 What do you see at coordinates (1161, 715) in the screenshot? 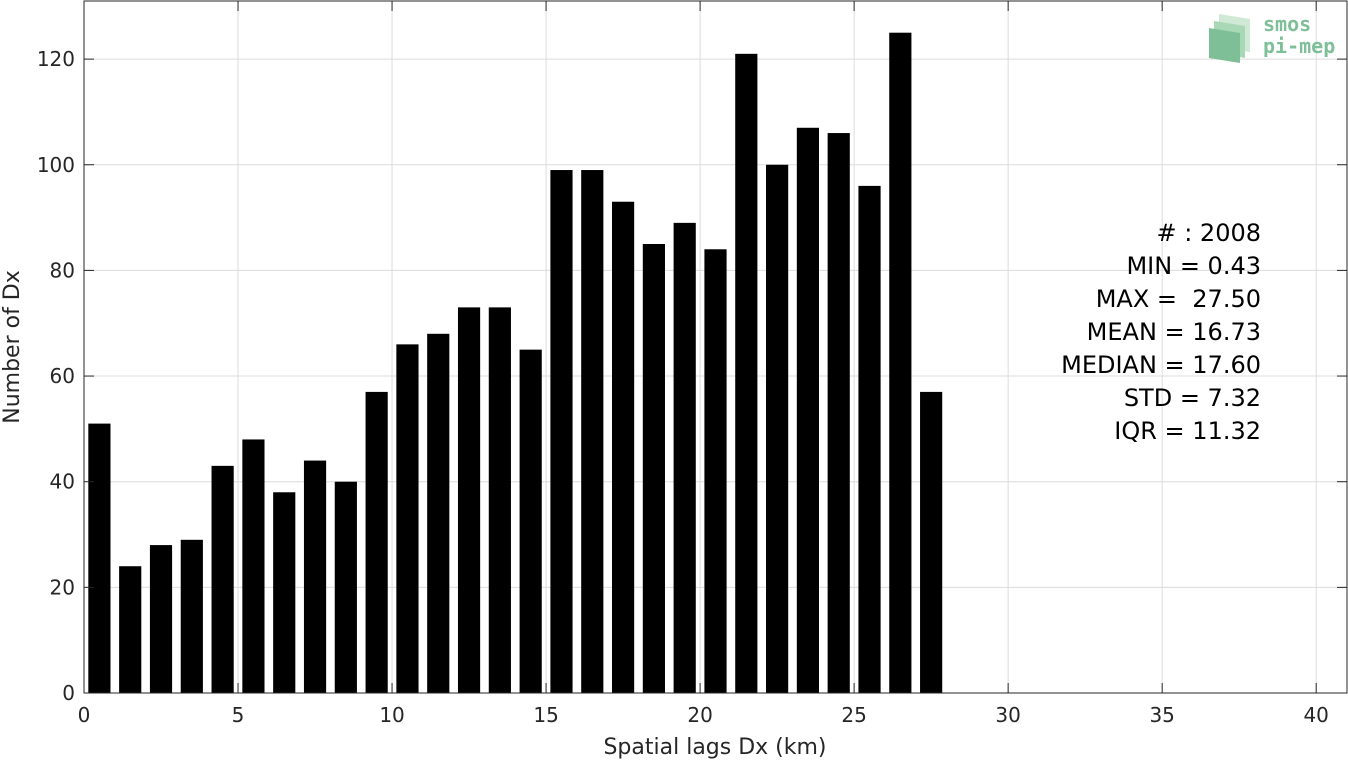
I see `x-tick-label: 35` at bounding box center [1161, 715].